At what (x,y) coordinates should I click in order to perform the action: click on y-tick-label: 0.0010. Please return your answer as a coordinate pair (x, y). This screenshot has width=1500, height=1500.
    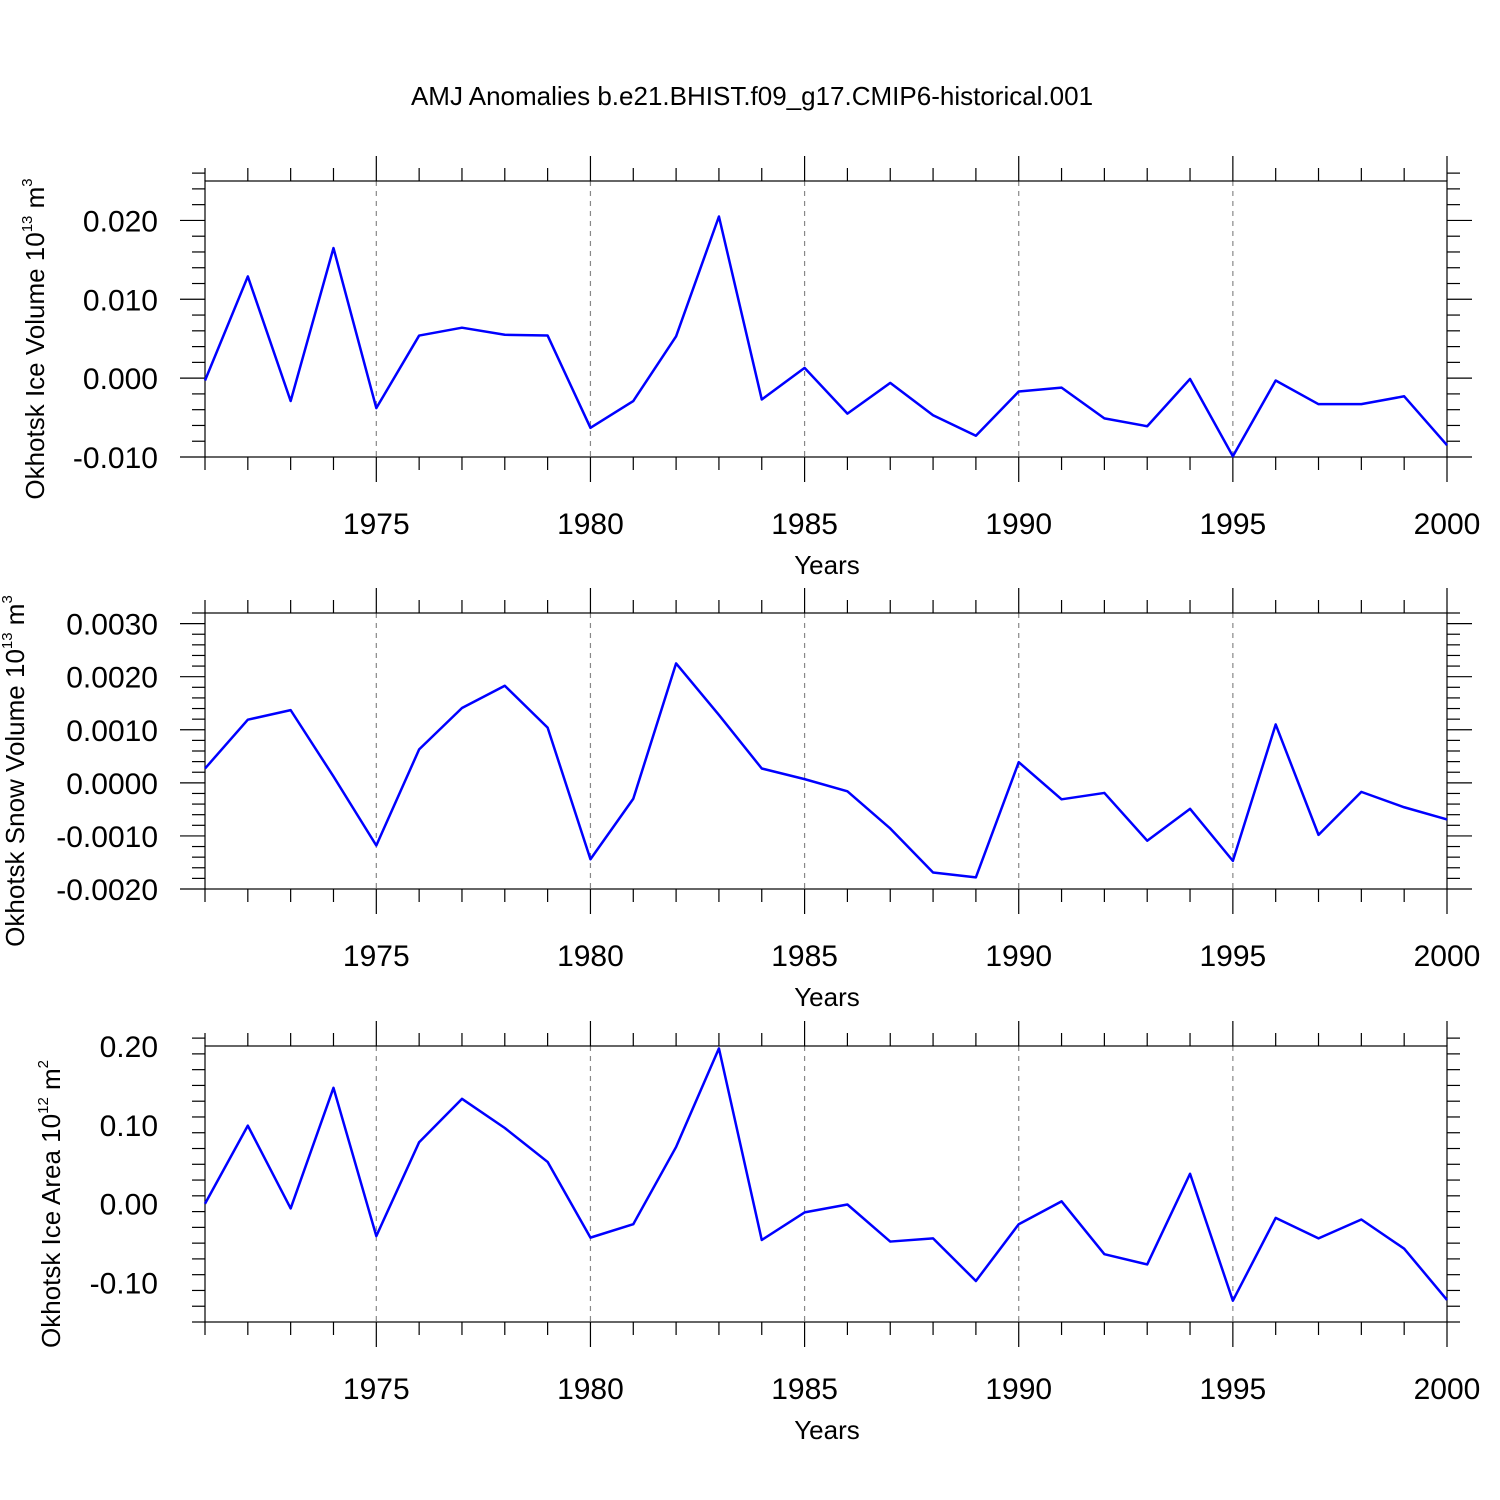
    Looking at the image, I should click on (112, 731).